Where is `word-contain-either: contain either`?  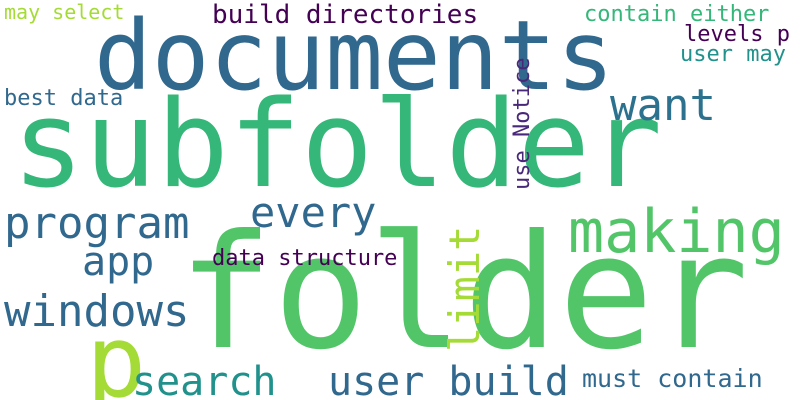
word-contain-either: contain either is located at coordinates (677, 14).